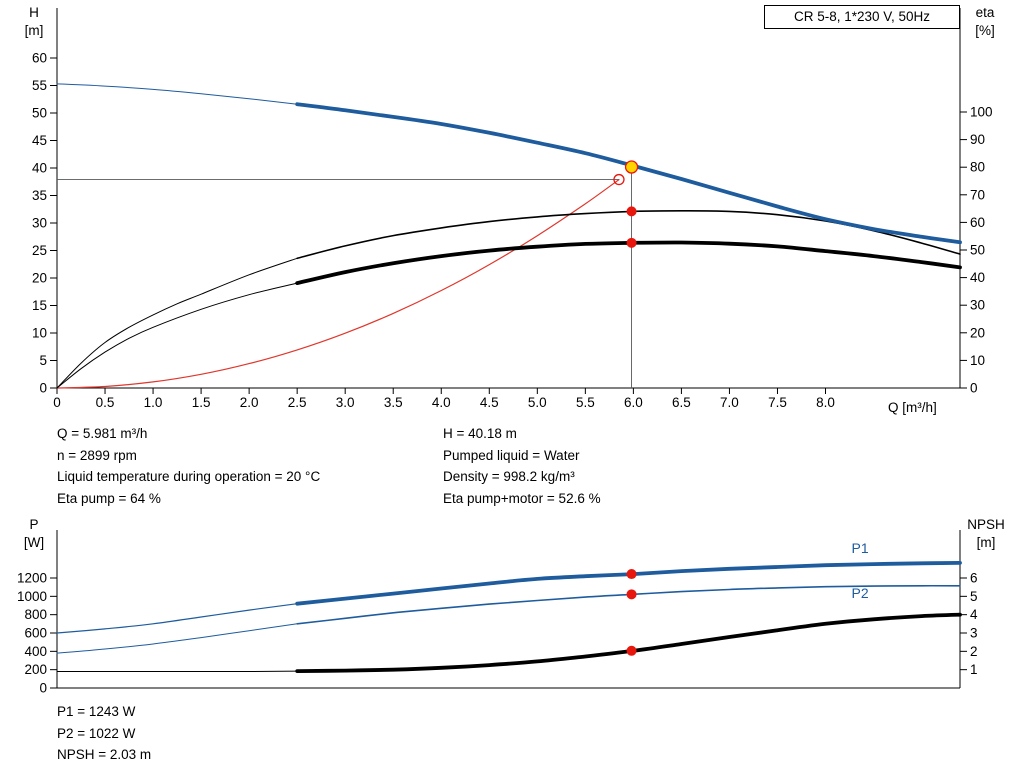 This screenshot has height=781, width=1024. What do you see at coordinates (96, 711) in the screenshot?
I see `info-p1: P1 = 1243 W` at bounding box center [96, 711].